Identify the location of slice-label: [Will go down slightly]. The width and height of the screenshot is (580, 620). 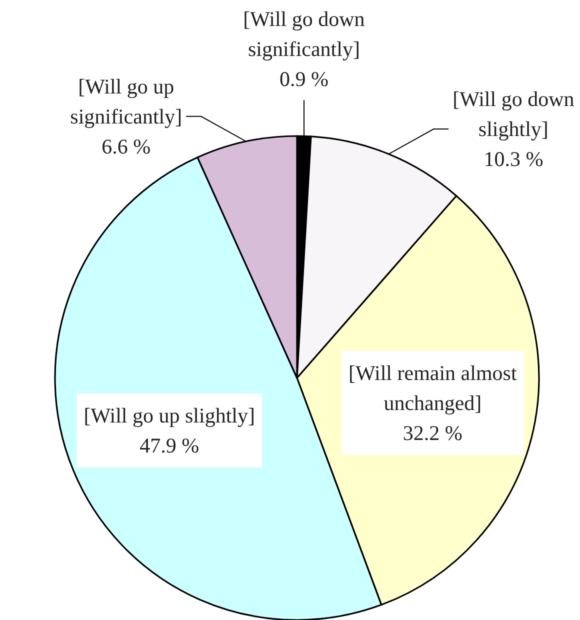
(513, 113).